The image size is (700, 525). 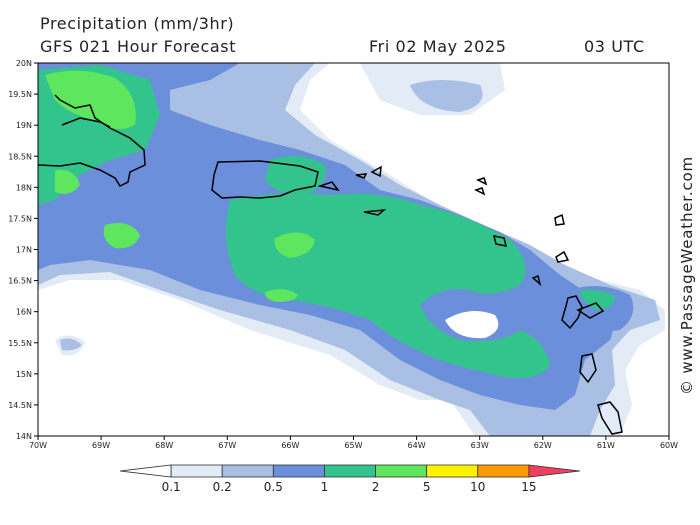 What do you see at coordinates (20, 343) in the screenshot?
I see `lat-label: 15.5N` at bounding box center [20, 343].